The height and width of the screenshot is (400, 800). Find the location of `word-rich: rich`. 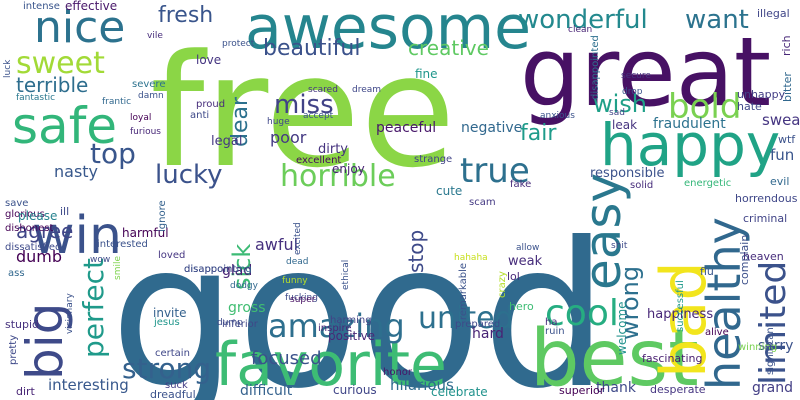

word-rich: rich is located at coordinates (786, 45).